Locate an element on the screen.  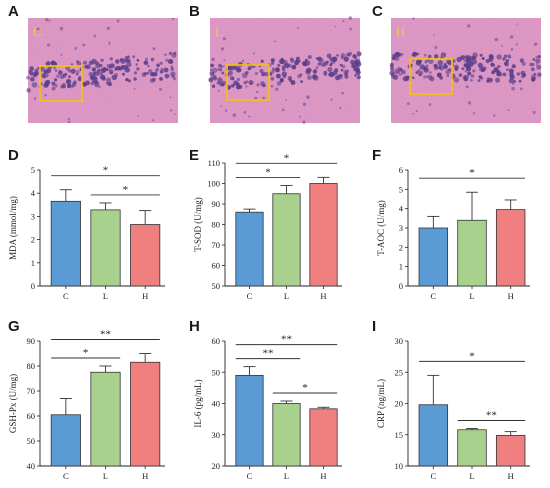
y-axis-label: T-AOC (U/mg) is located at coordinates (381, 227).